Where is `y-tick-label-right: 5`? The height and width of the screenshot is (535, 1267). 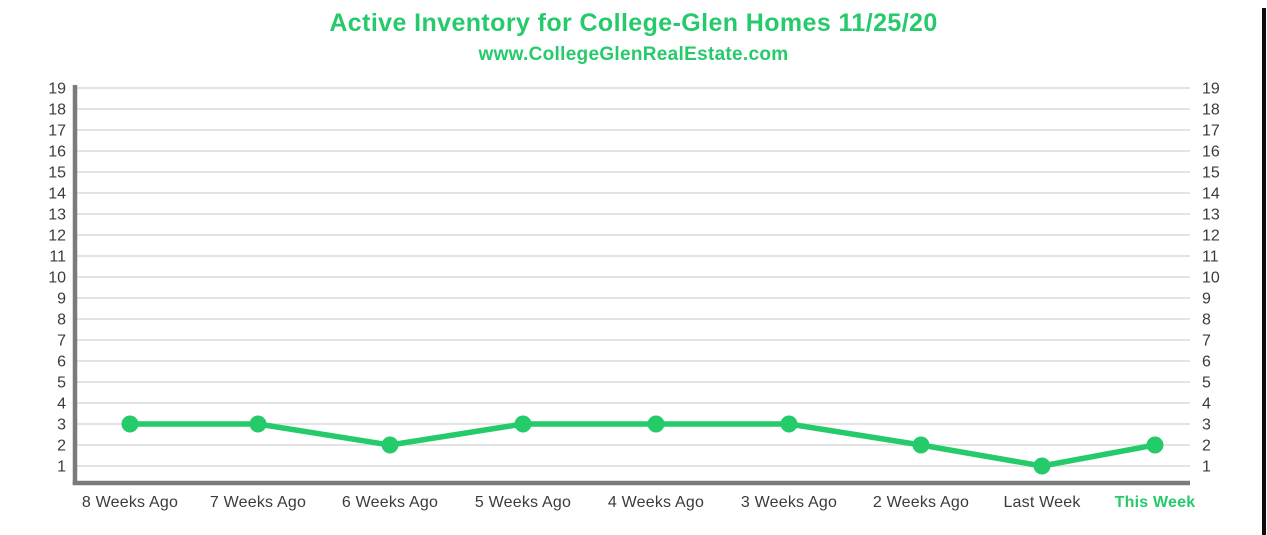 y-tick-label-right: 5 is located at coordinates (1206, 383).